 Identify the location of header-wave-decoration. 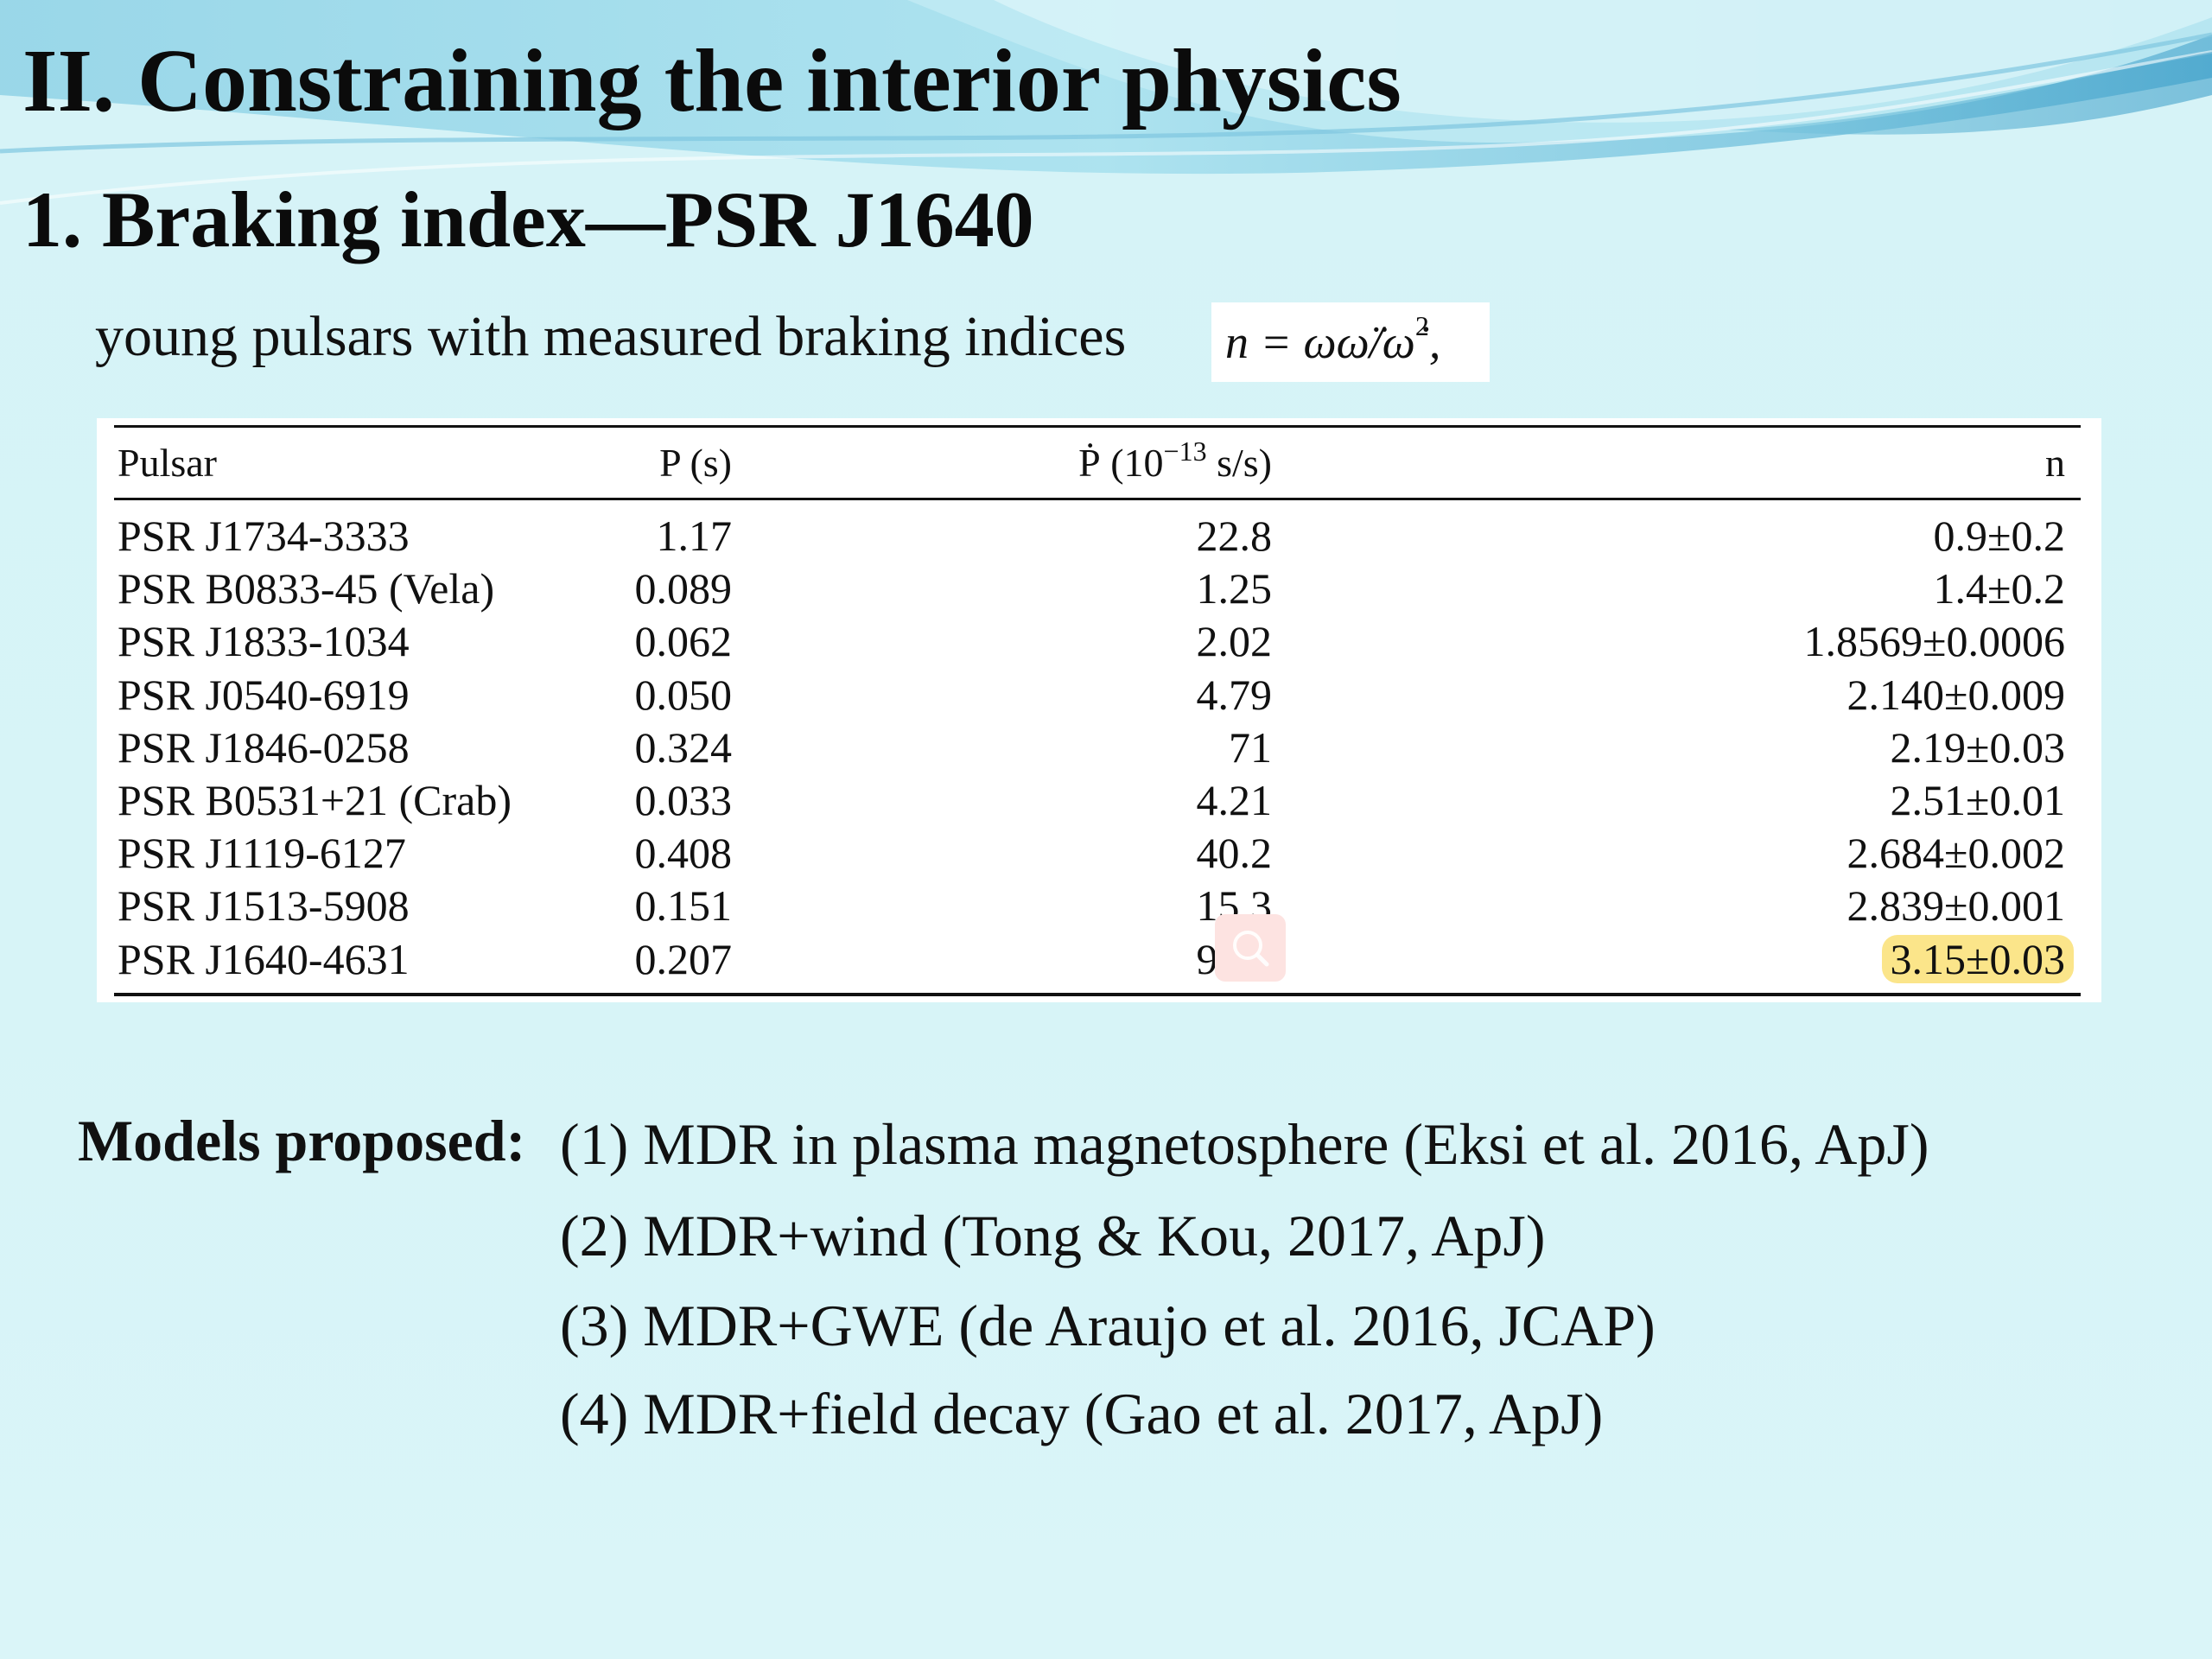
(1106, 102).